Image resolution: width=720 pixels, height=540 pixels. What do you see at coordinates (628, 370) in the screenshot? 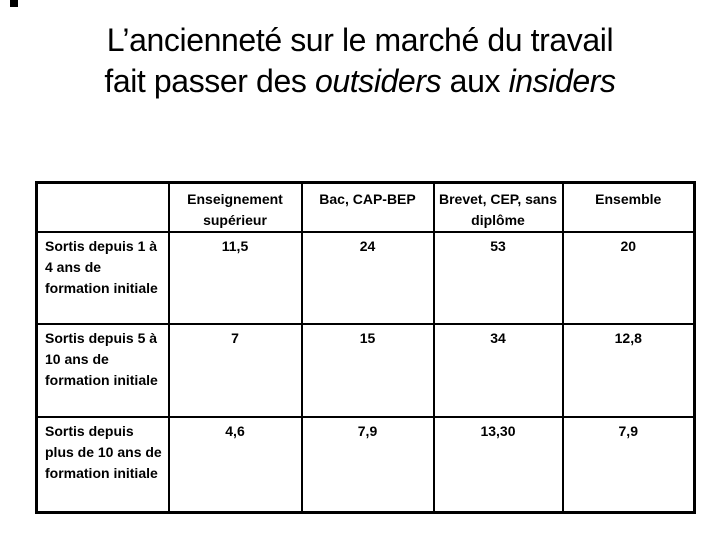
I see `table-cell: 12,8` at bounding box center [628, 370].